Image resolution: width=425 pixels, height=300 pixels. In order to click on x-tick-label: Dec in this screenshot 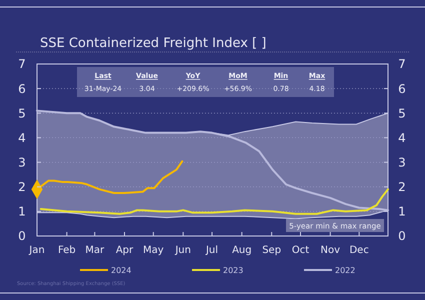, I will do `click(359, 250)`.